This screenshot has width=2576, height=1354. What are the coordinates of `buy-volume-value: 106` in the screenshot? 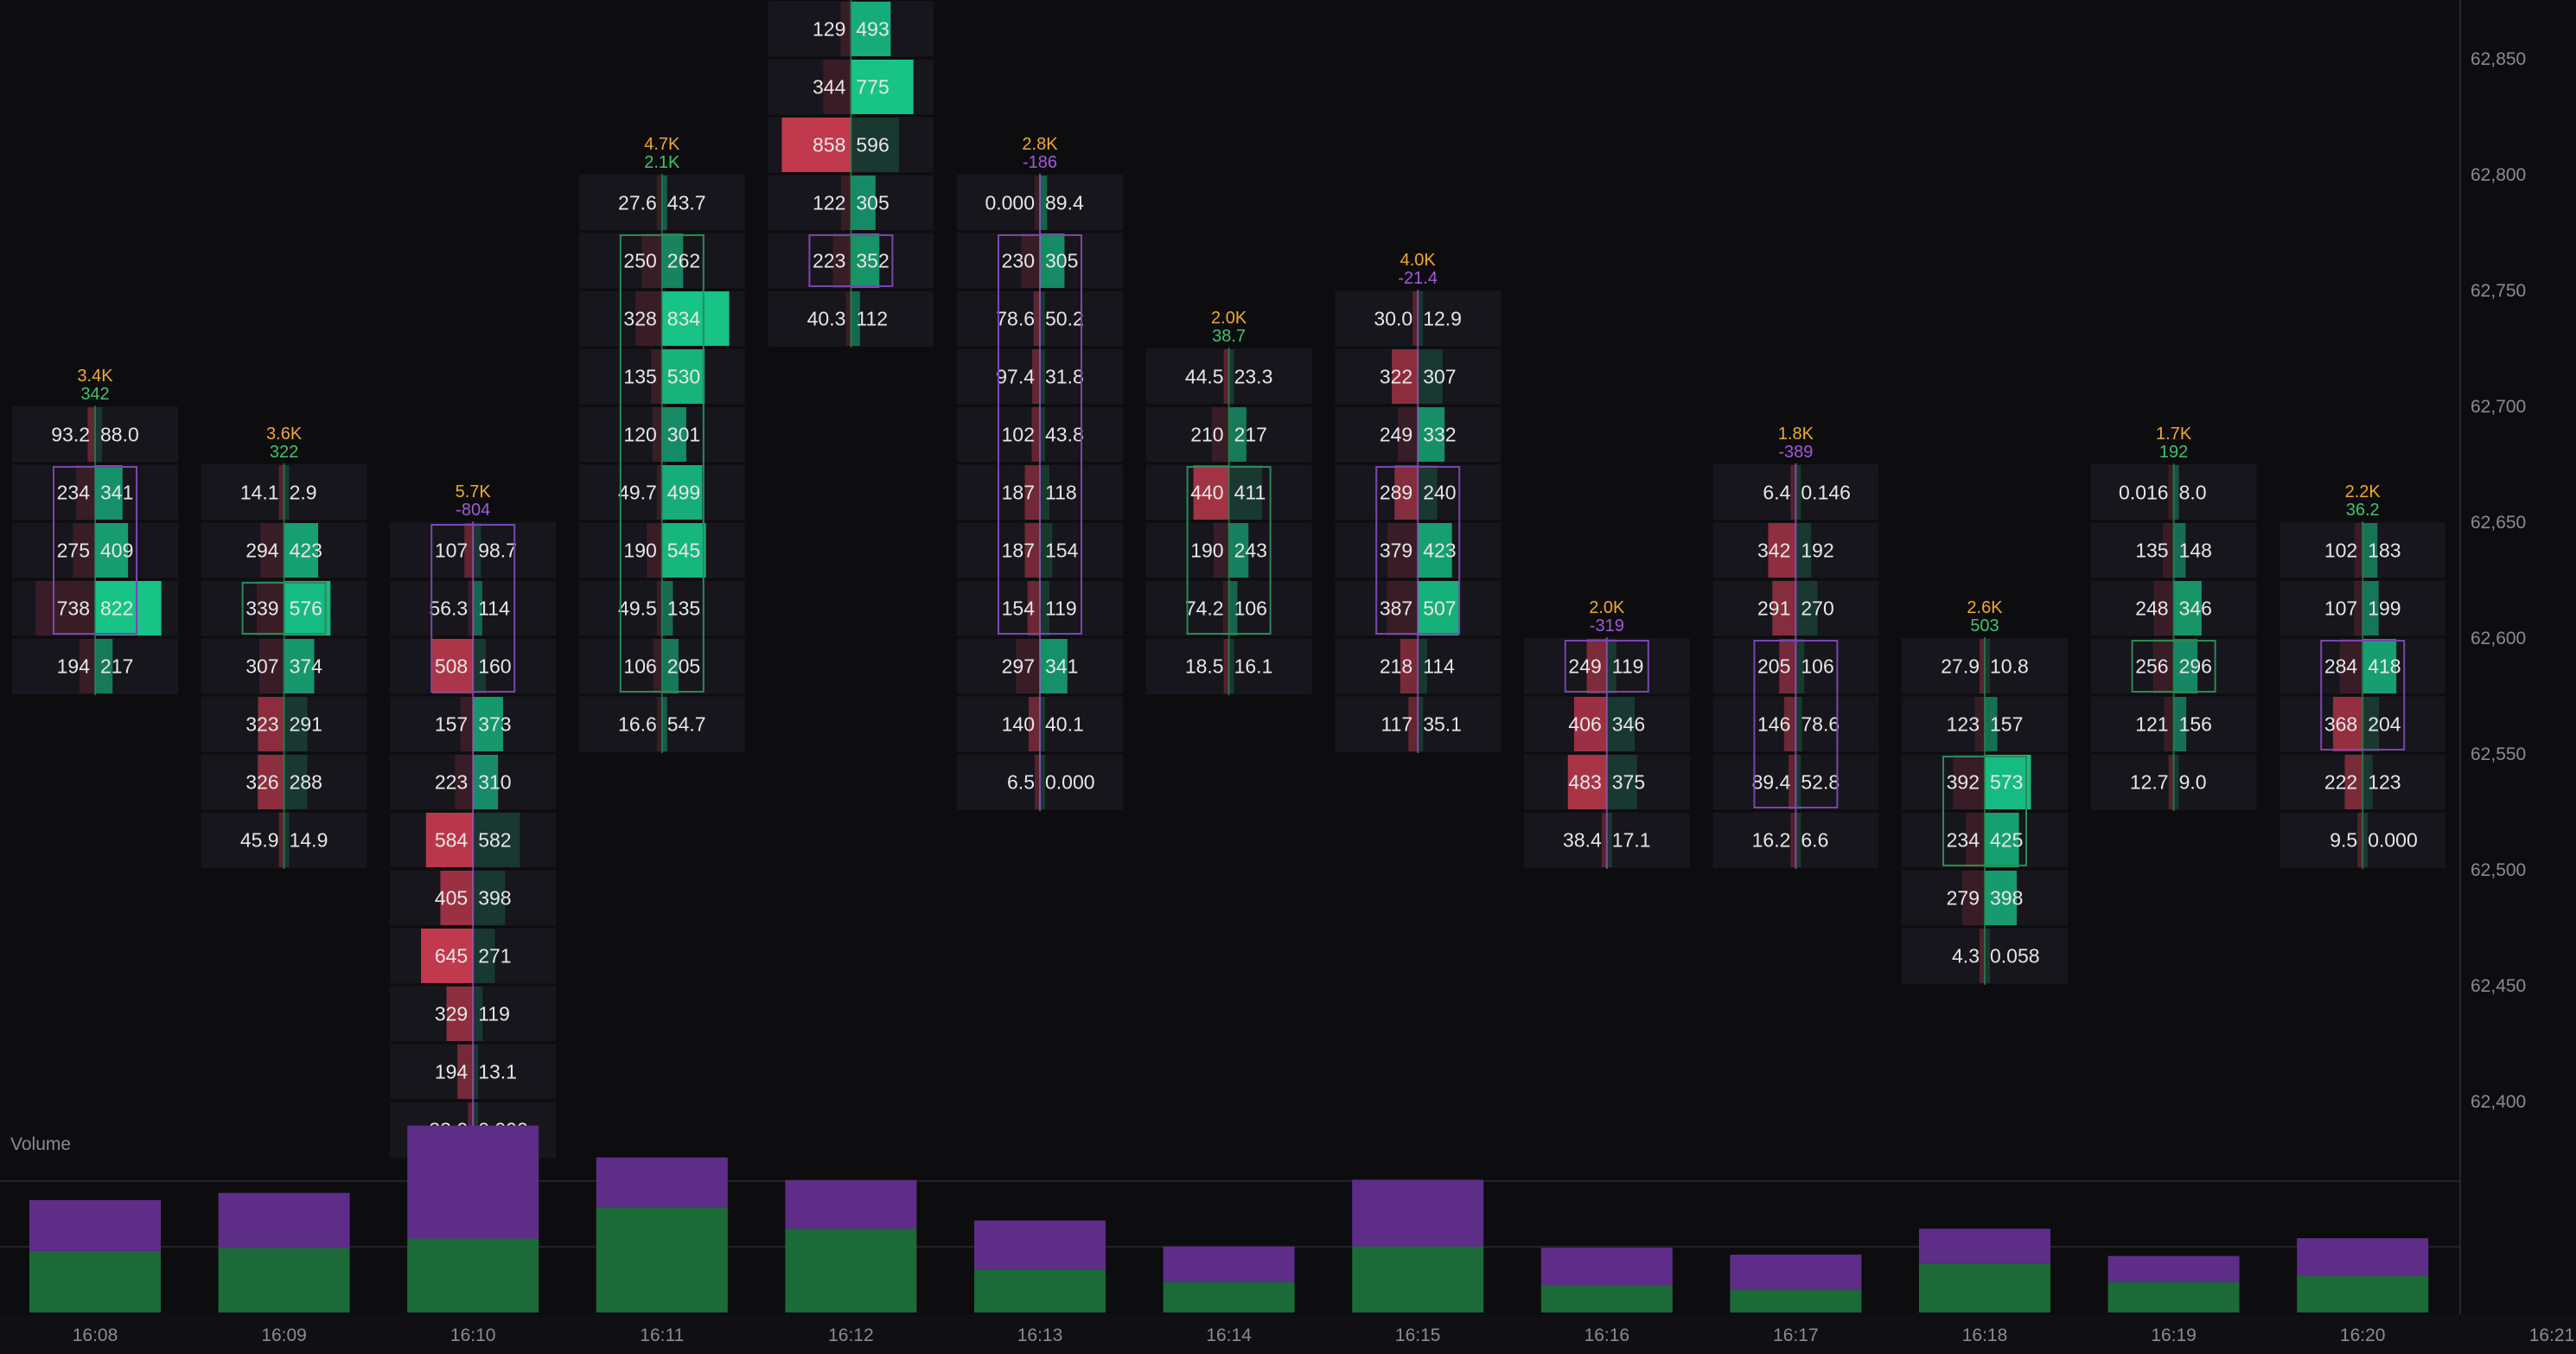 It's located at (1250, 609).